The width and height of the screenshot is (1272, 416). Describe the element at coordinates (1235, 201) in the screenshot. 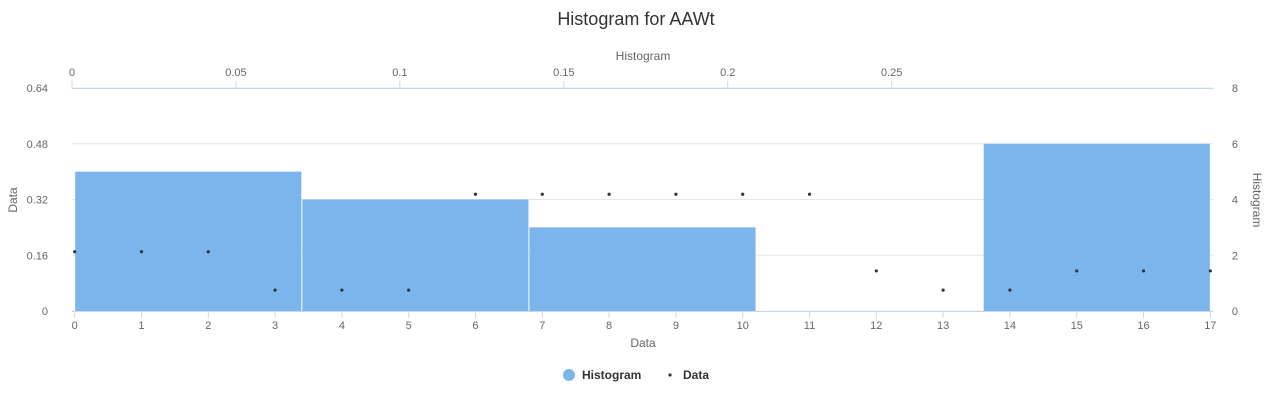

I see `y-right-tick-label: 4` at that location.